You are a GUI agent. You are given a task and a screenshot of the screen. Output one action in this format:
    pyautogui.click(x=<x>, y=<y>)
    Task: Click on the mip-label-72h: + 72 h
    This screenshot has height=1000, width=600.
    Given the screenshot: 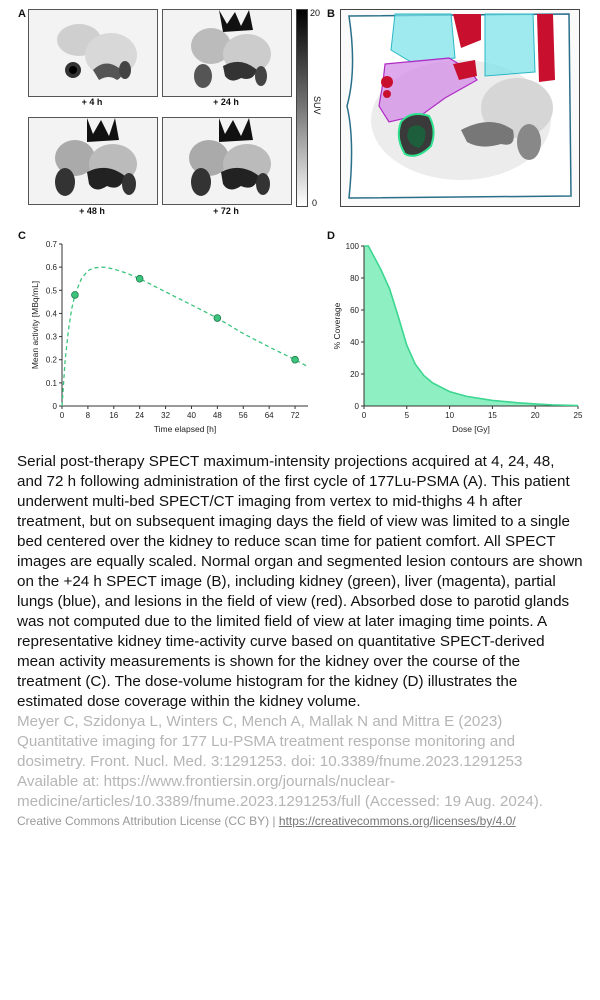 What is the action you would take?
    pyautogui.click(x=226, y=211)
    